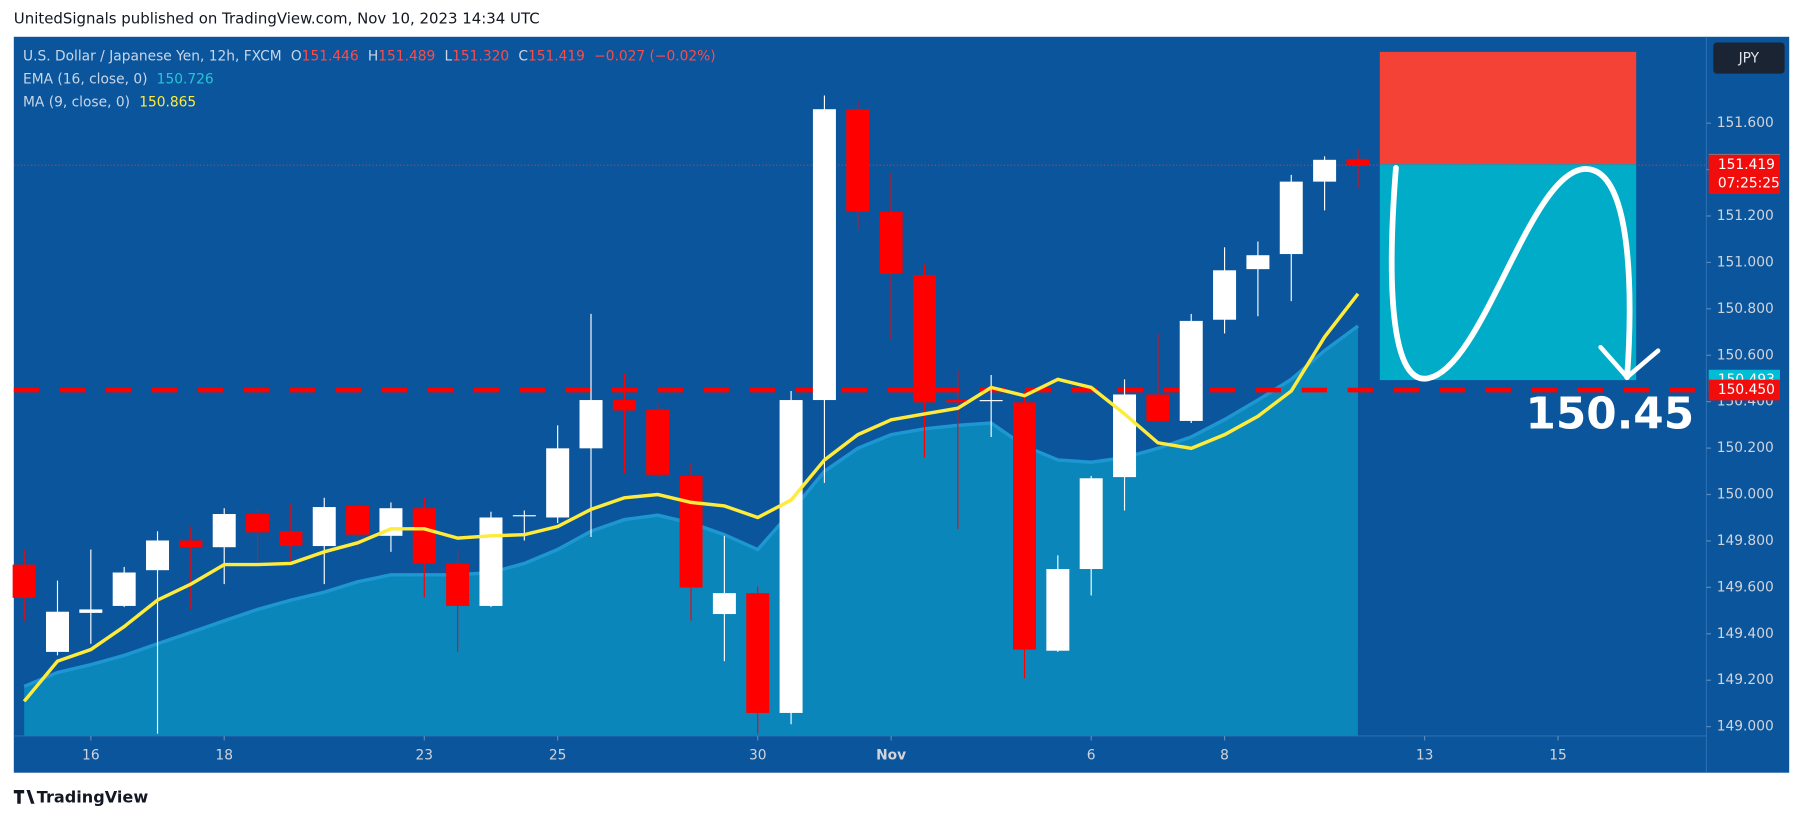 The width and height of the screenshot is (1803, 821). I want to click on price-countdown: 07:25:25, so click(1749, 184).